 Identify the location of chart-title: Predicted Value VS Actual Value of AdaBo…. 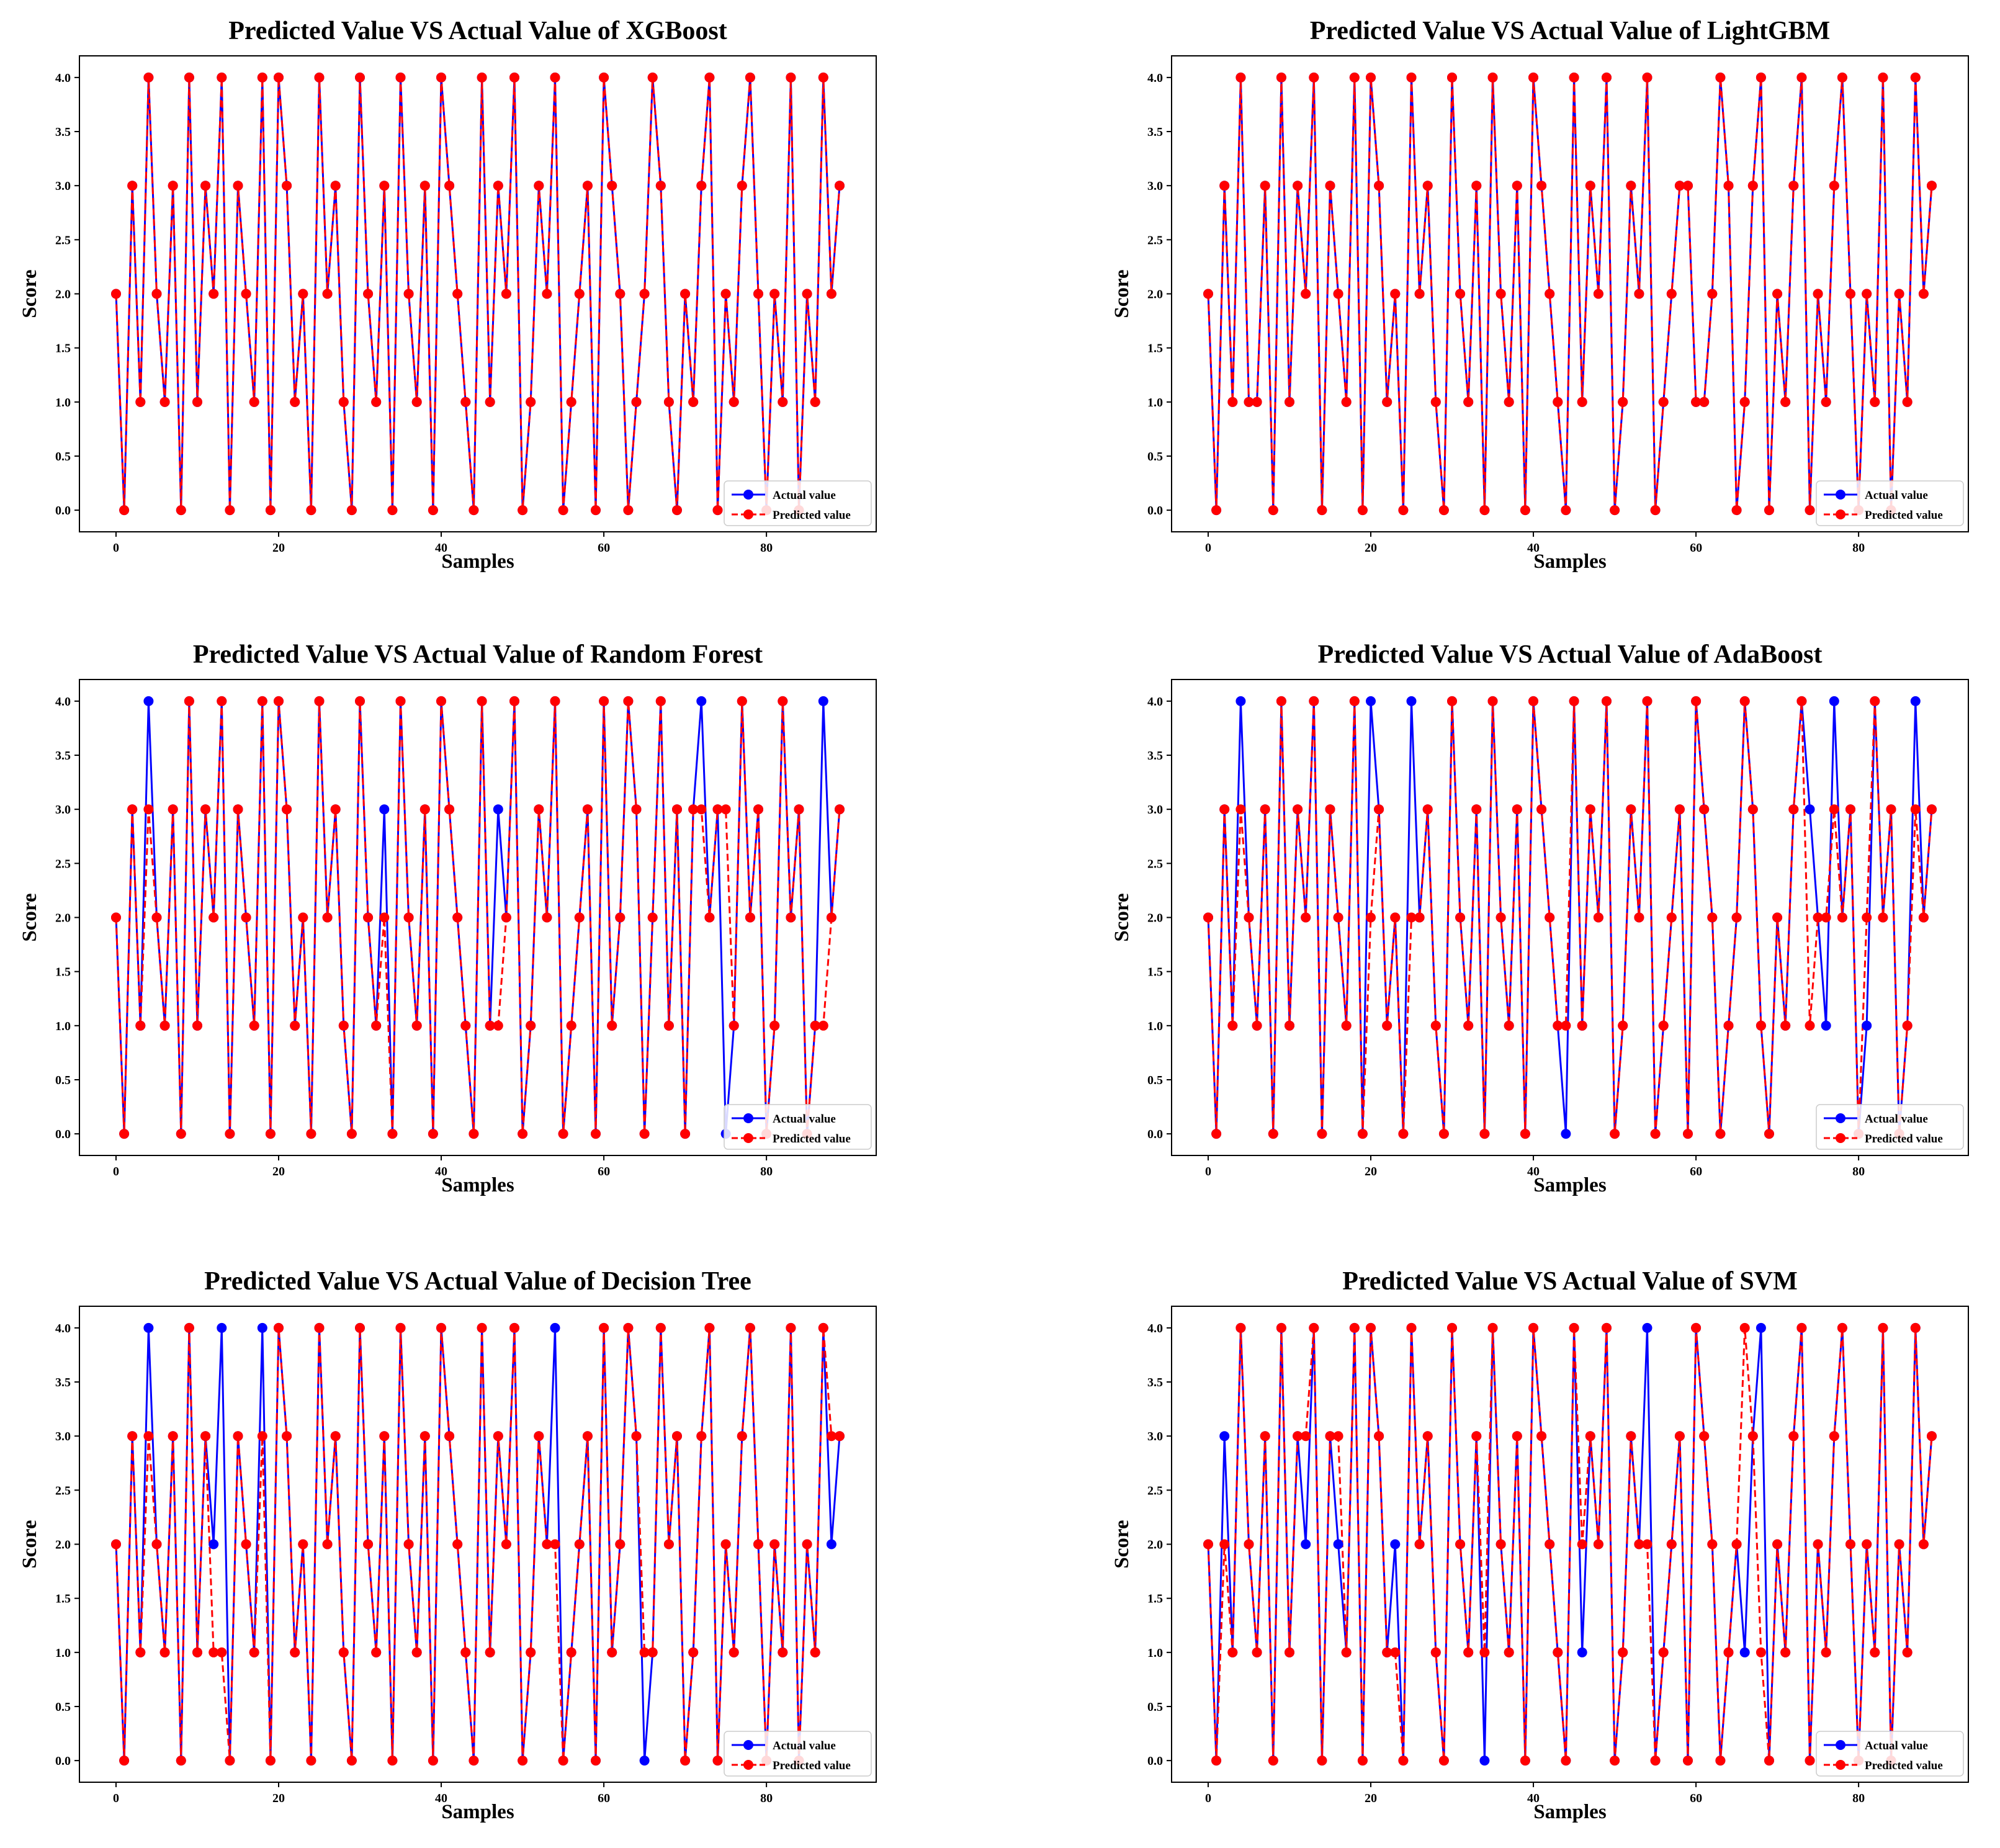
(1570, 654).